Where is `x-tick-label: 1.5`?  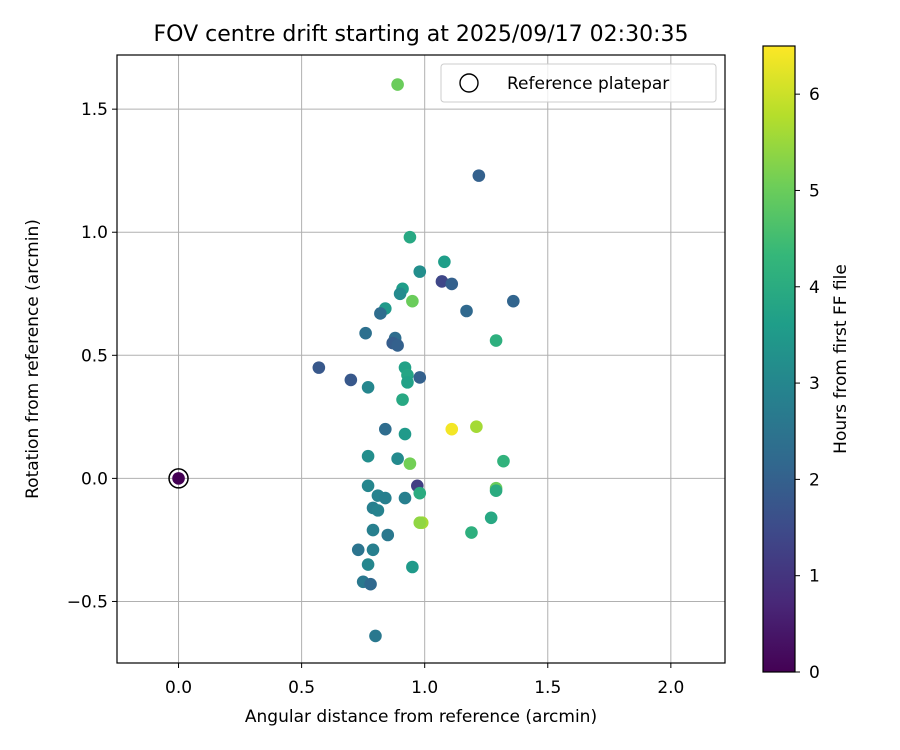
x-tick-label: 1.5 is located at coordinates (547, 688).